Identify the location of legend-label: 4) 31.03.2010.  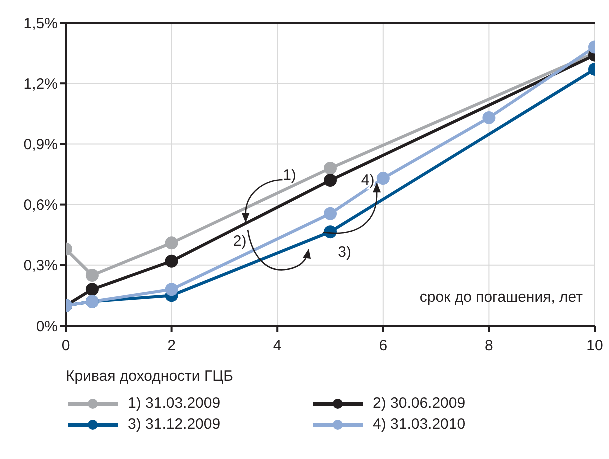
(419, 424).